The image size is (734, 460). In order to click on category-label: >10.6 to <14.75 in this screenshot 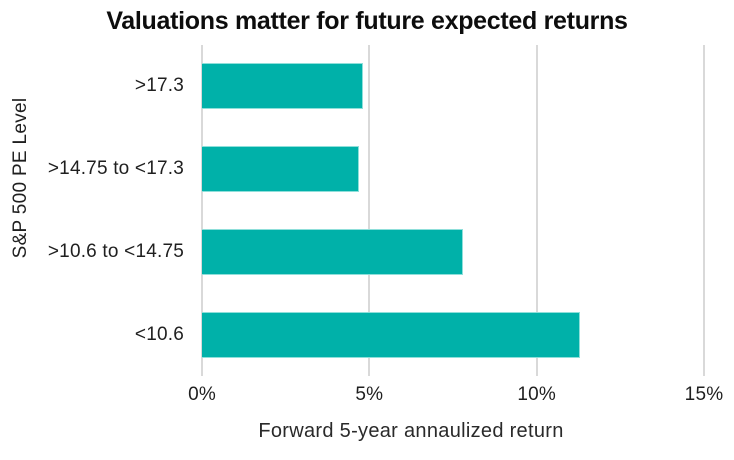, I will do `click(115, 251)`.